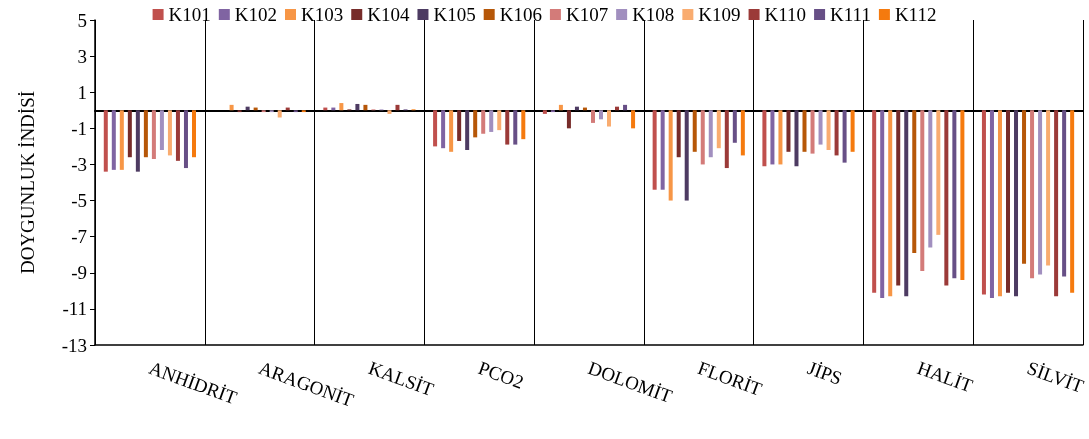 Image resolution: width=1089 pixels, height=439 pixels. What do you see at coordinates (719, 14) in the screenshot?
I see `legend-label: K109` at bounding box center [719, 14].